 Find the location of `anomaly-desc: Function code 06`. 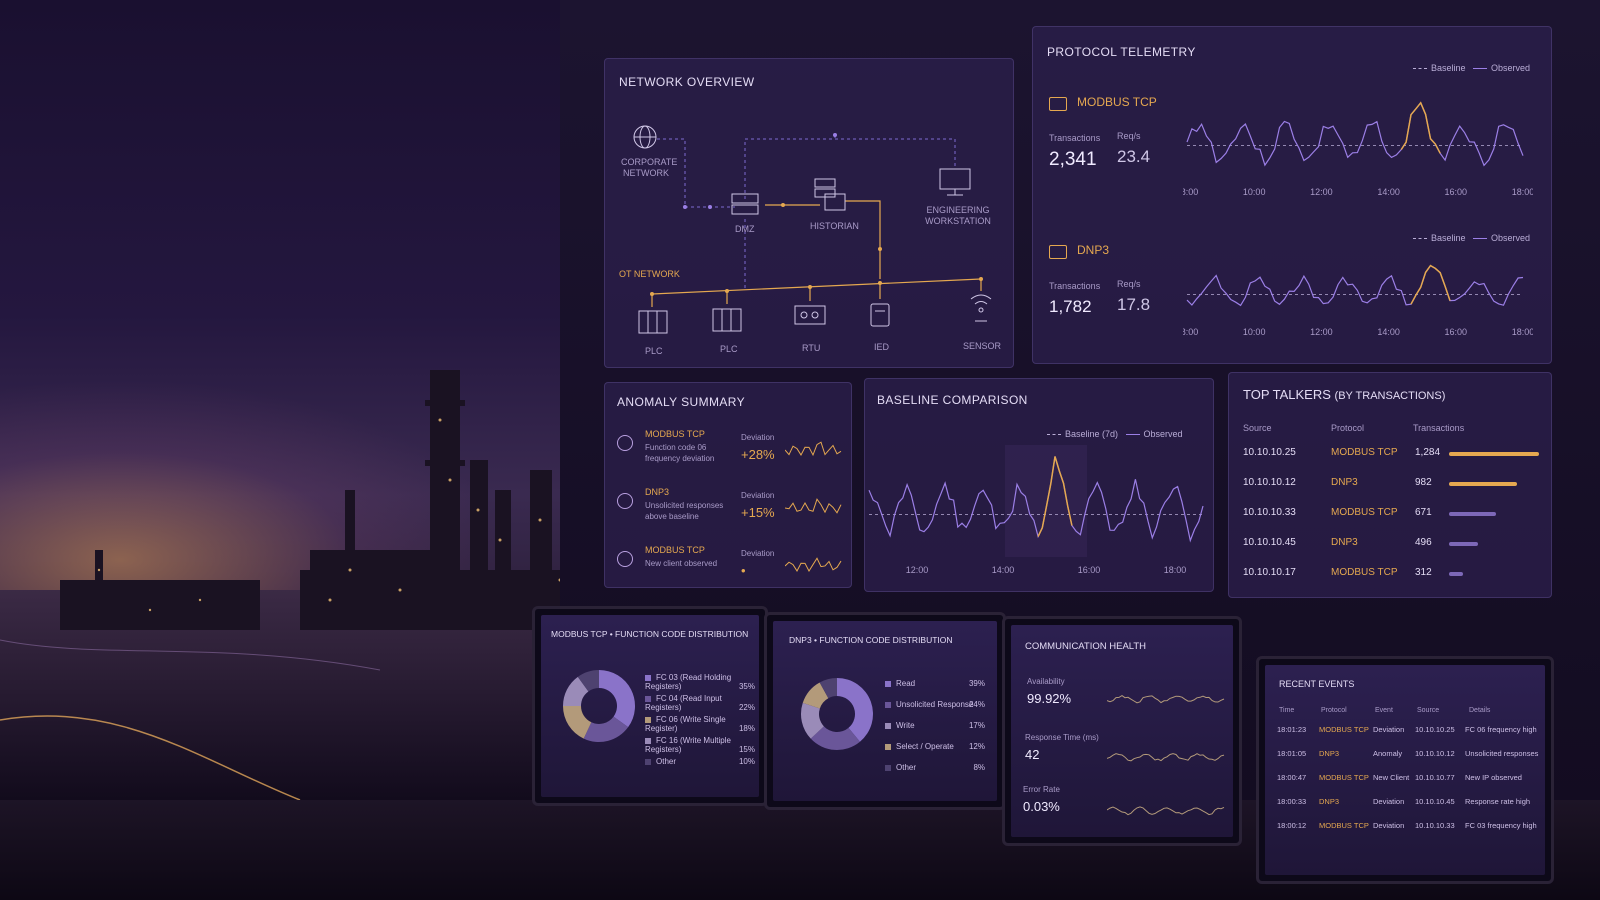

anomaly-desc: Function code 06 is located at coordinates (676, 447).